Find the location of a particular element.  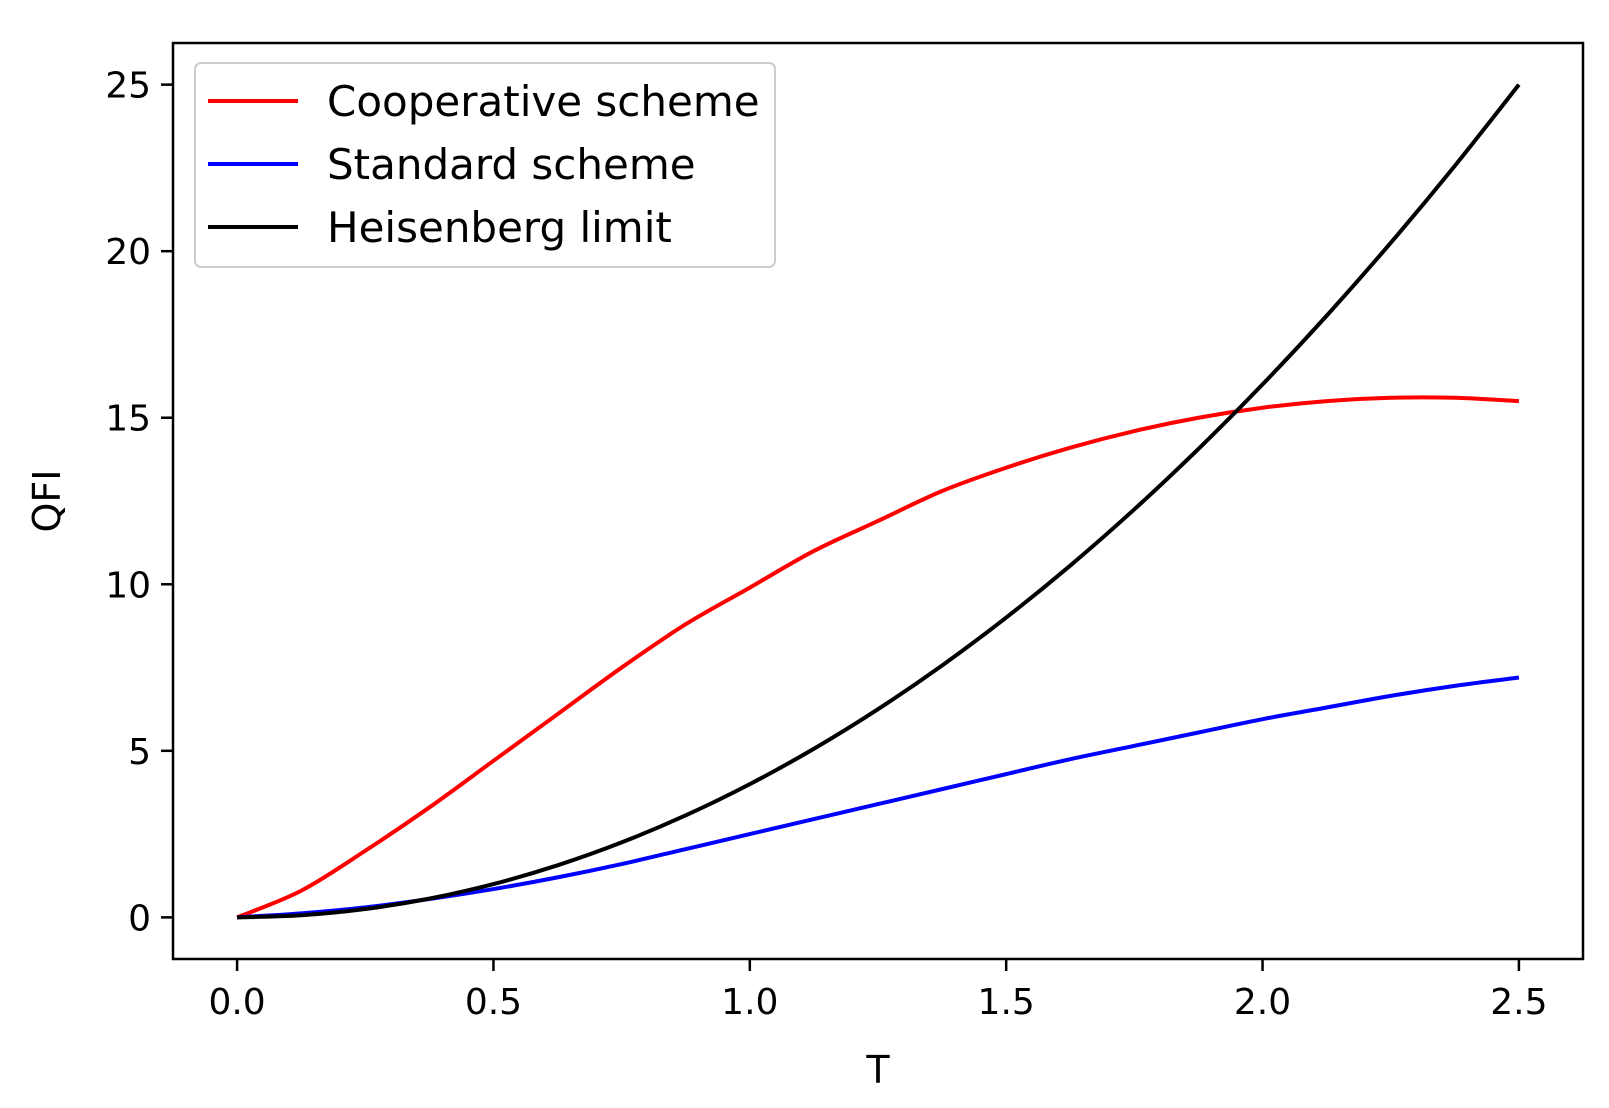

x-tick-label: 2.5 is located at coordinates (1518, 1002).